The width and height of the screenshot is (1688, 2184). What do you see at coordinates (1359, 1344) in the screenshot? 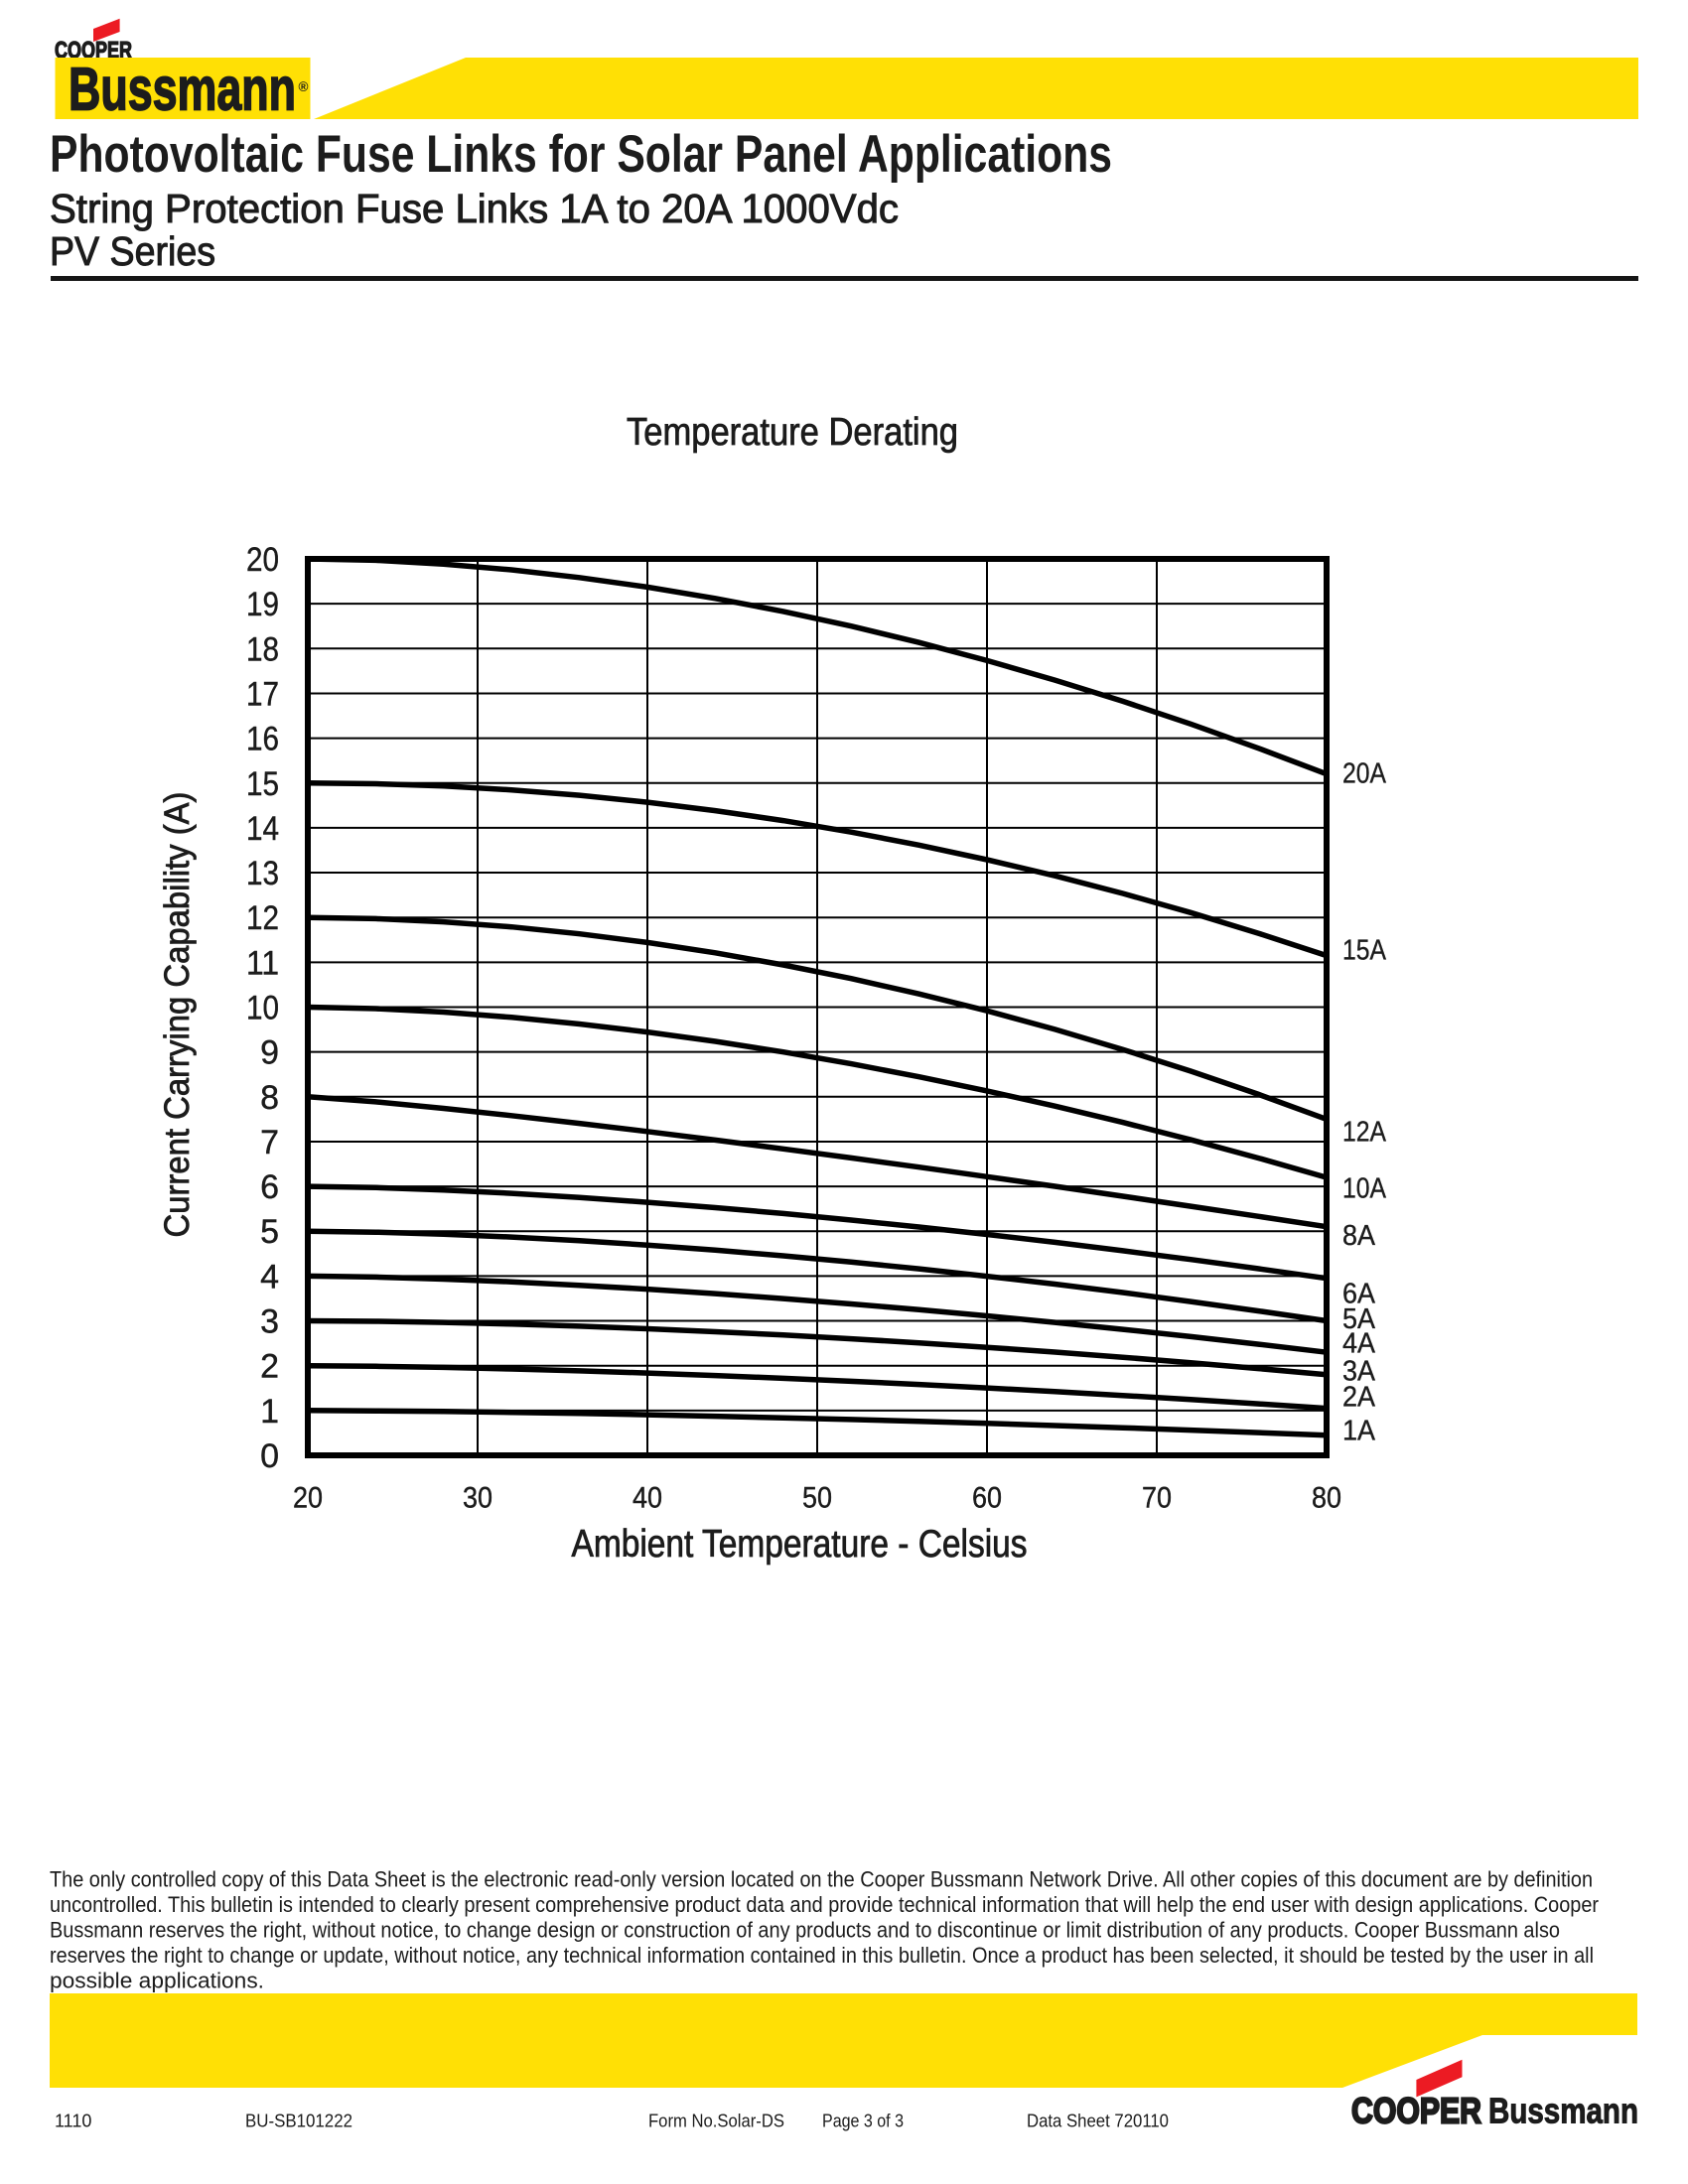
I see `svg-text: 4A` at bounding box center [1359, 1344].